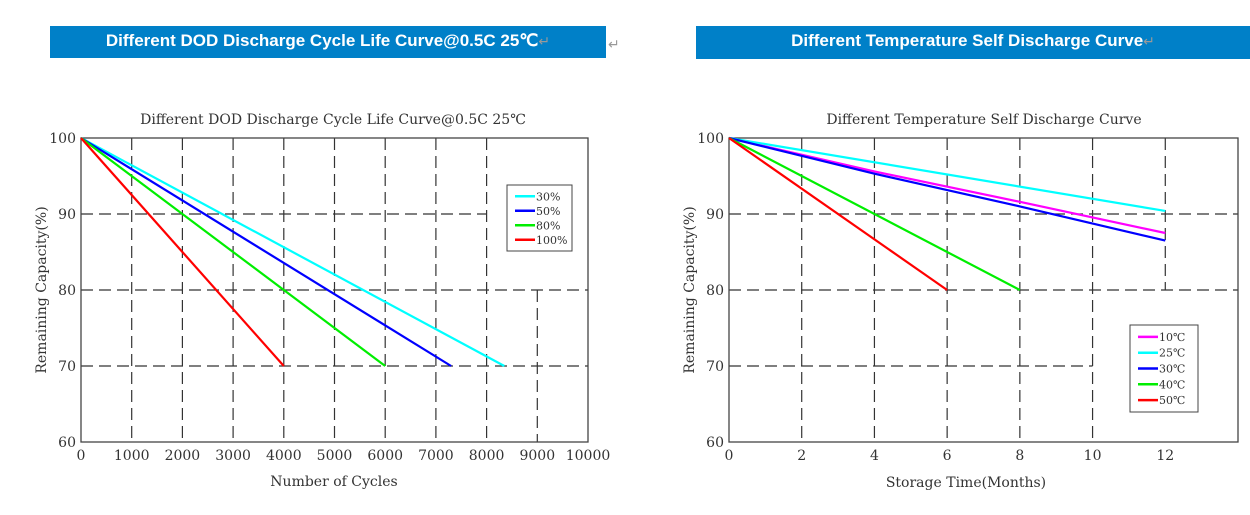 The height and width of the screenshot is (515, 1250). I want to click on x-tick-label: 2000, so click(183, 456).